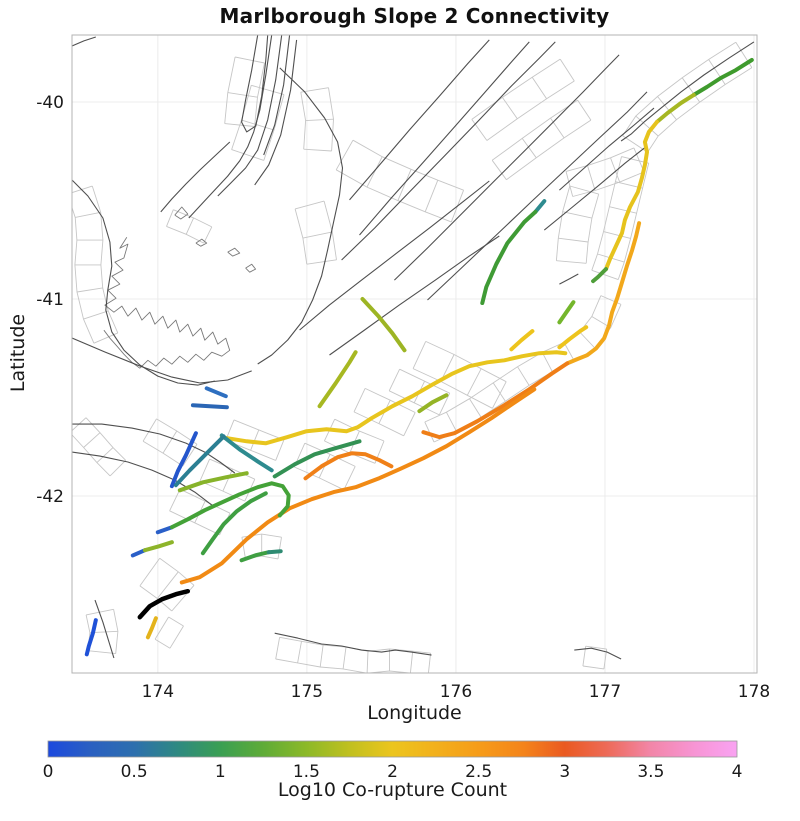 The image size is (800, 821). What do you see at coordinates (234, 523) in the screenshot?
I see `strand-green-arc-inner` at bounding box center [234, 523].